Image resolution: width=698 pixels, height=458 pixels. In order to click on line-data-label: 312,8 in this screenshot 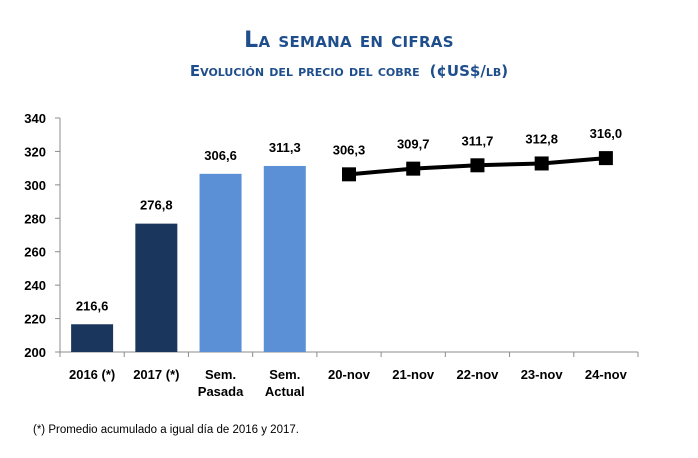, I will do `click(541, 138)`.